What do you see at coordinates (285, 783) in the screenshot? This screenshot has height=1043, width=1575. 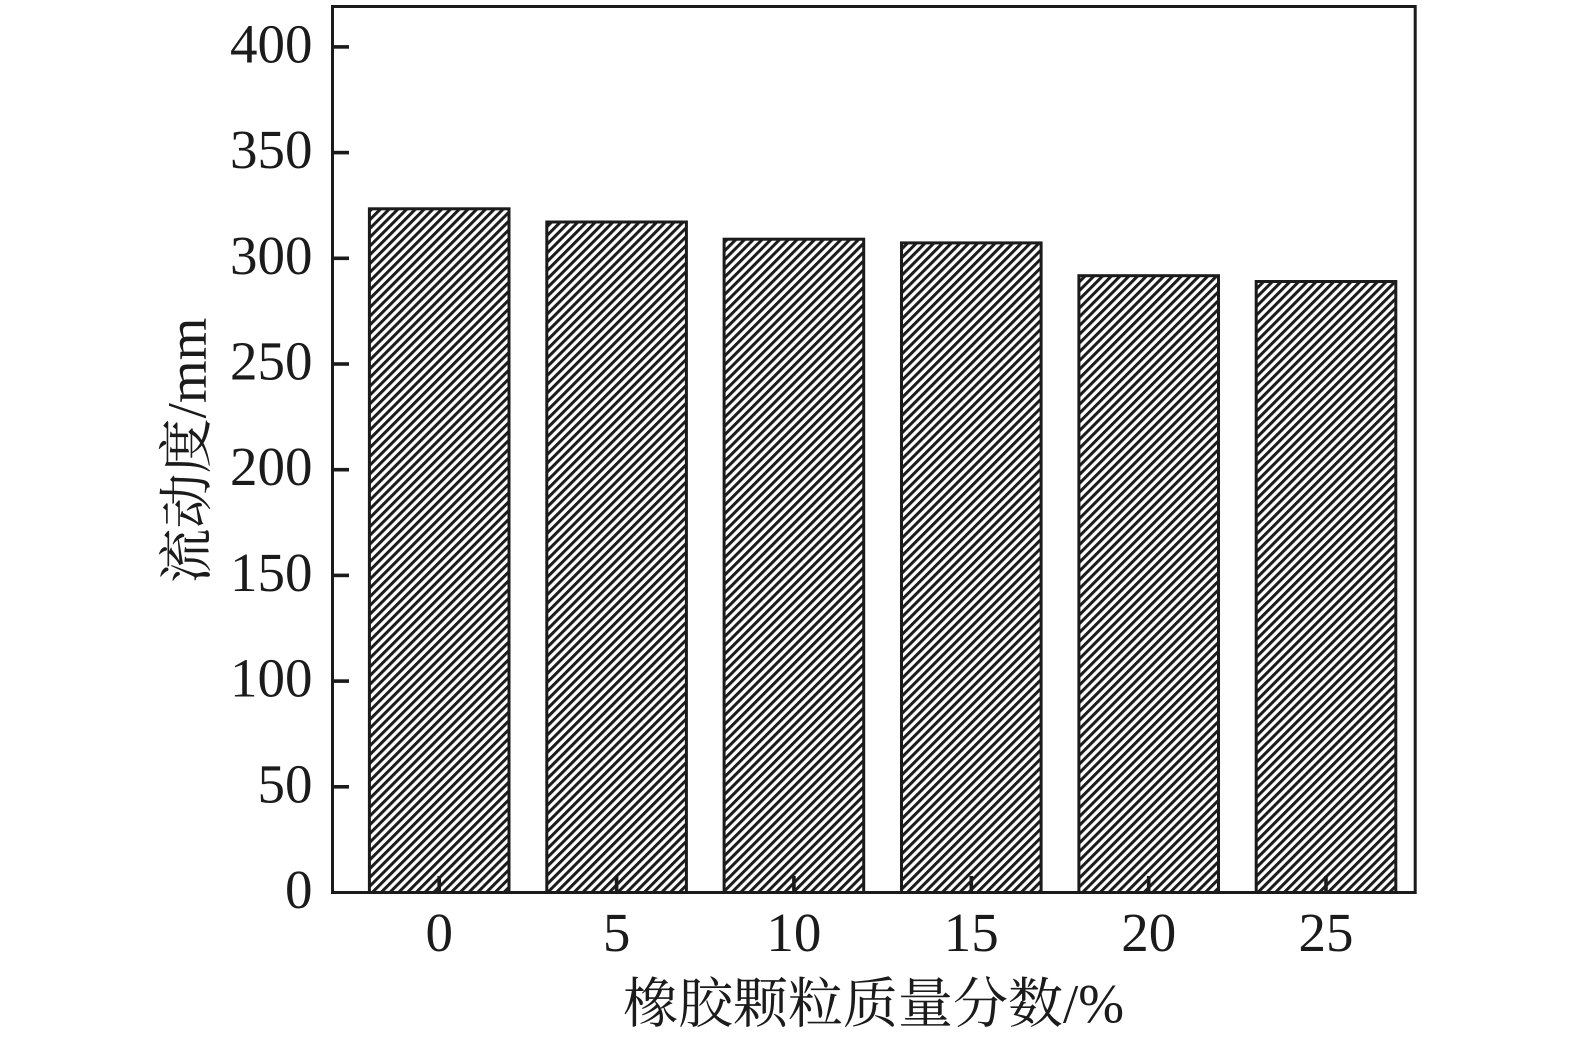 I see `svg-text: 50` at bounding box center [285, 783].